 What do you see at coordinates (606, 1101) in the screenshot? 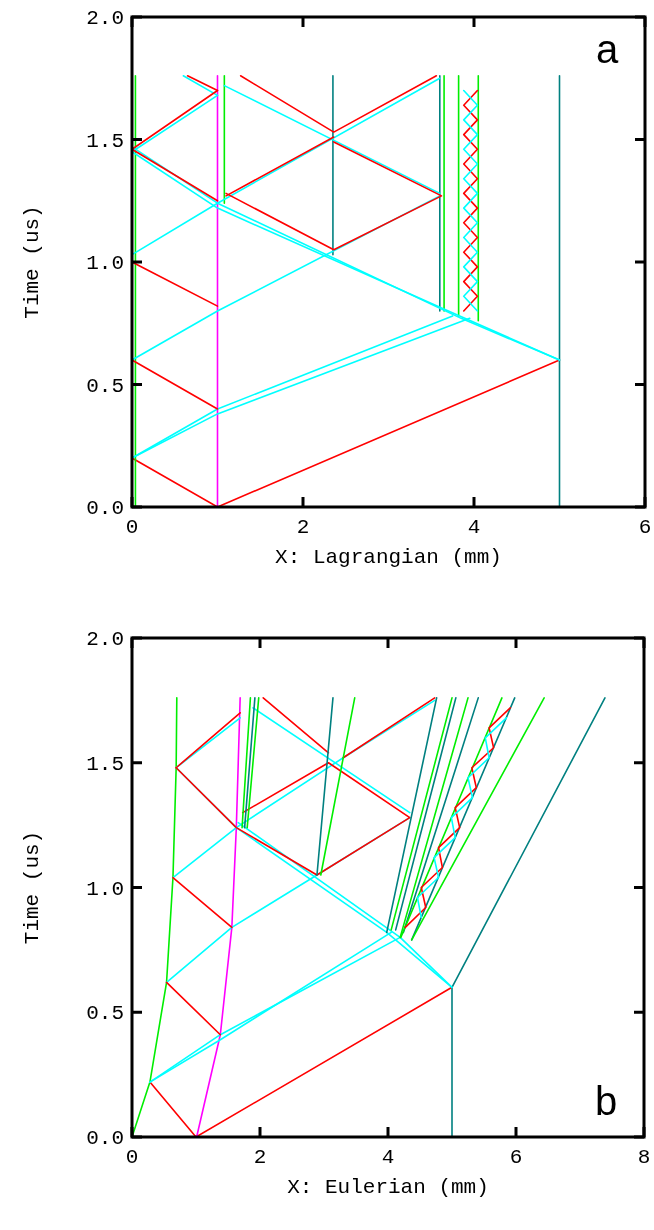
I see `annotation: b` at bounding box center [606, 1101].